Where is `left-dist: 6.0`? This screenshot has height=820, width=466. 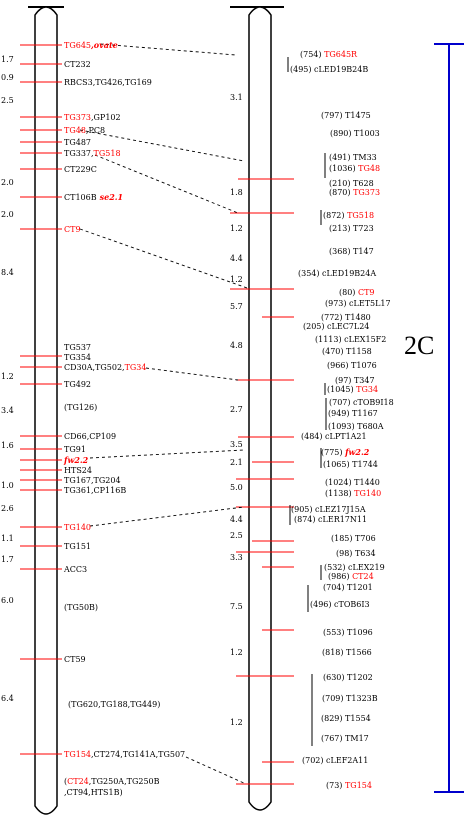
left-dist: 6.0 is located at coordinates (7, 600).